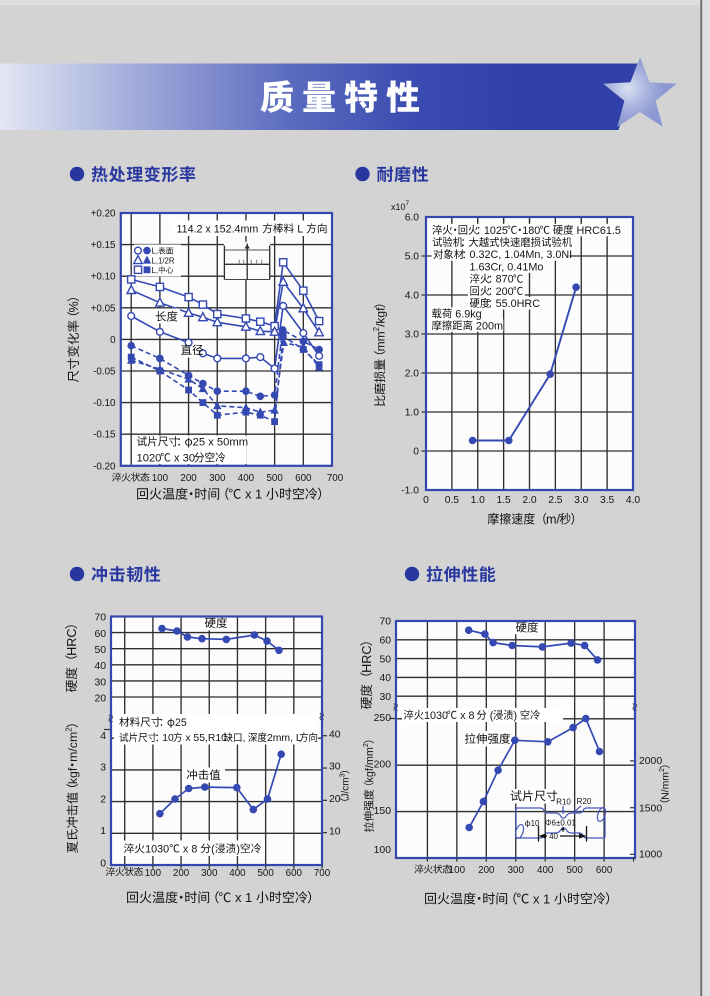 The height and width of the screenshot is (996, 710). I want to click on svg-text: +0.15, so click(103, 245).